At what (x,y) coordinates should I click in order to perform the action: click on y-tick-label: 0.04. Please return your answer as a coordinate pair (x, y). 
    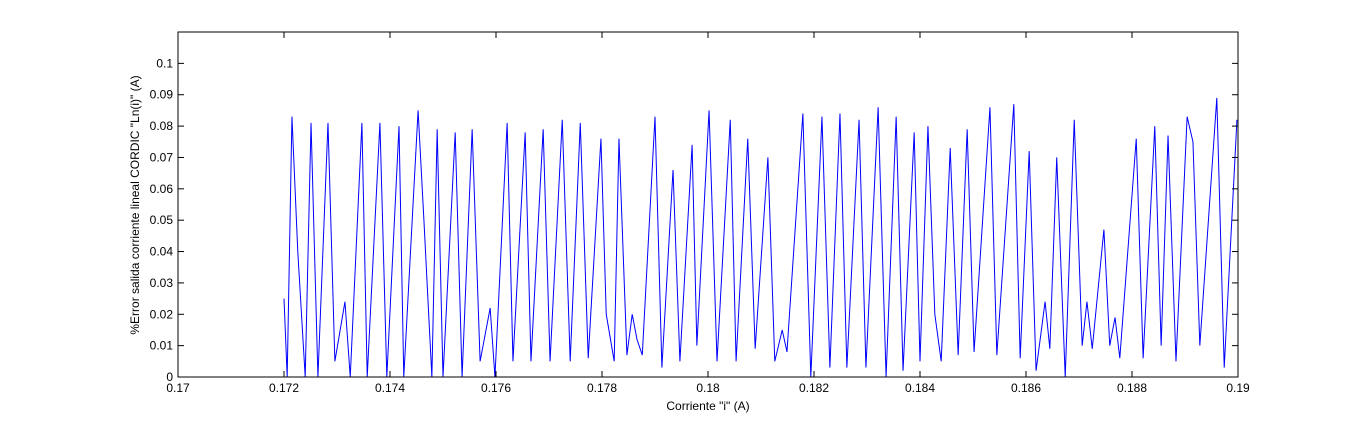
    Looking at the image, I should click on (162, 252).